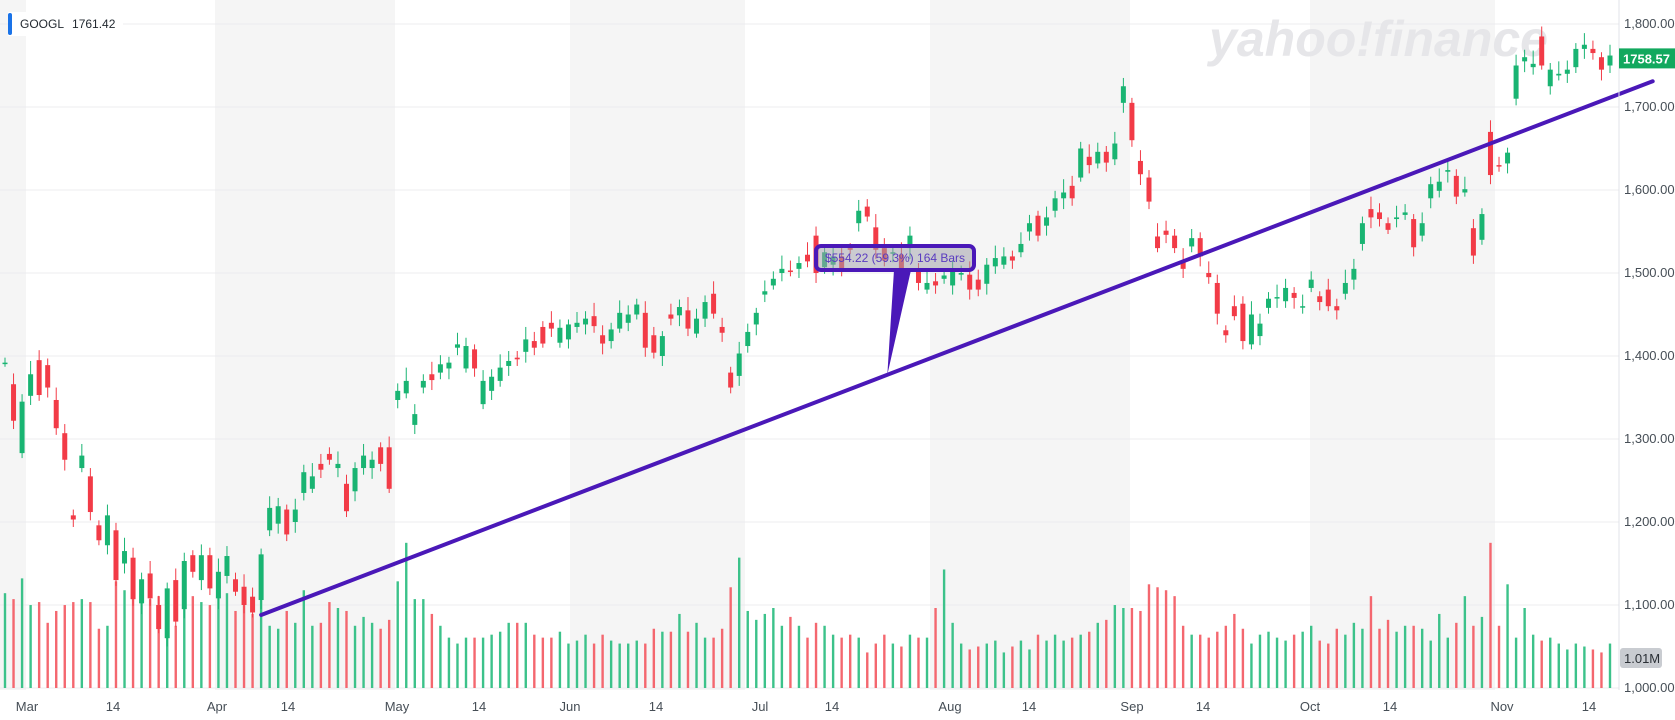  I want to click on x-tick-label: Apr, so click(217, 706).